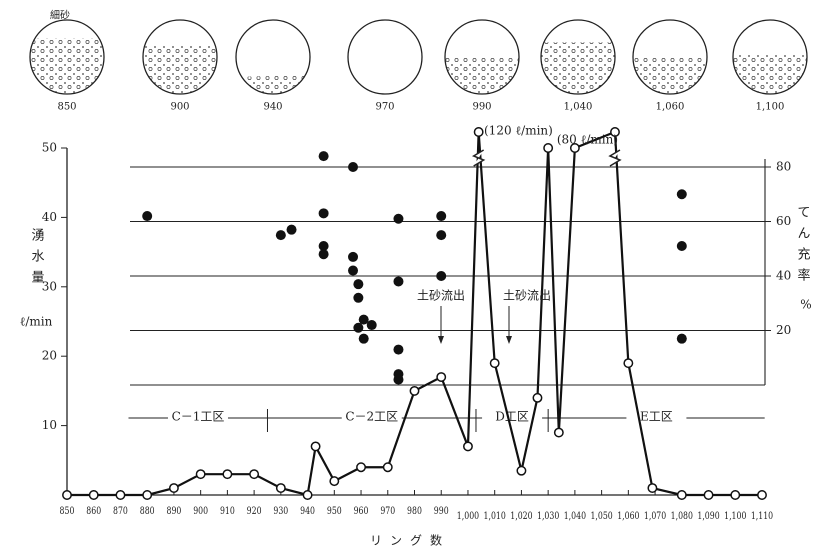 This screenshot has width=816, height=551. What do you see at coordinates (49, 286) in the screenshot?
I see `y-tick-label: 30` at bounding box center [49, 286].